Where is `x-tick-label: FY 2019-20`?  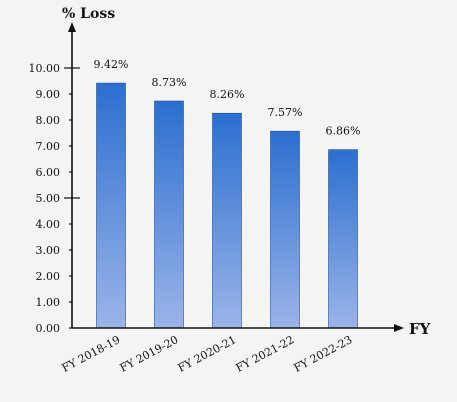 x-tick-label: FY 2019-20 is located at coordinates (149, 354).